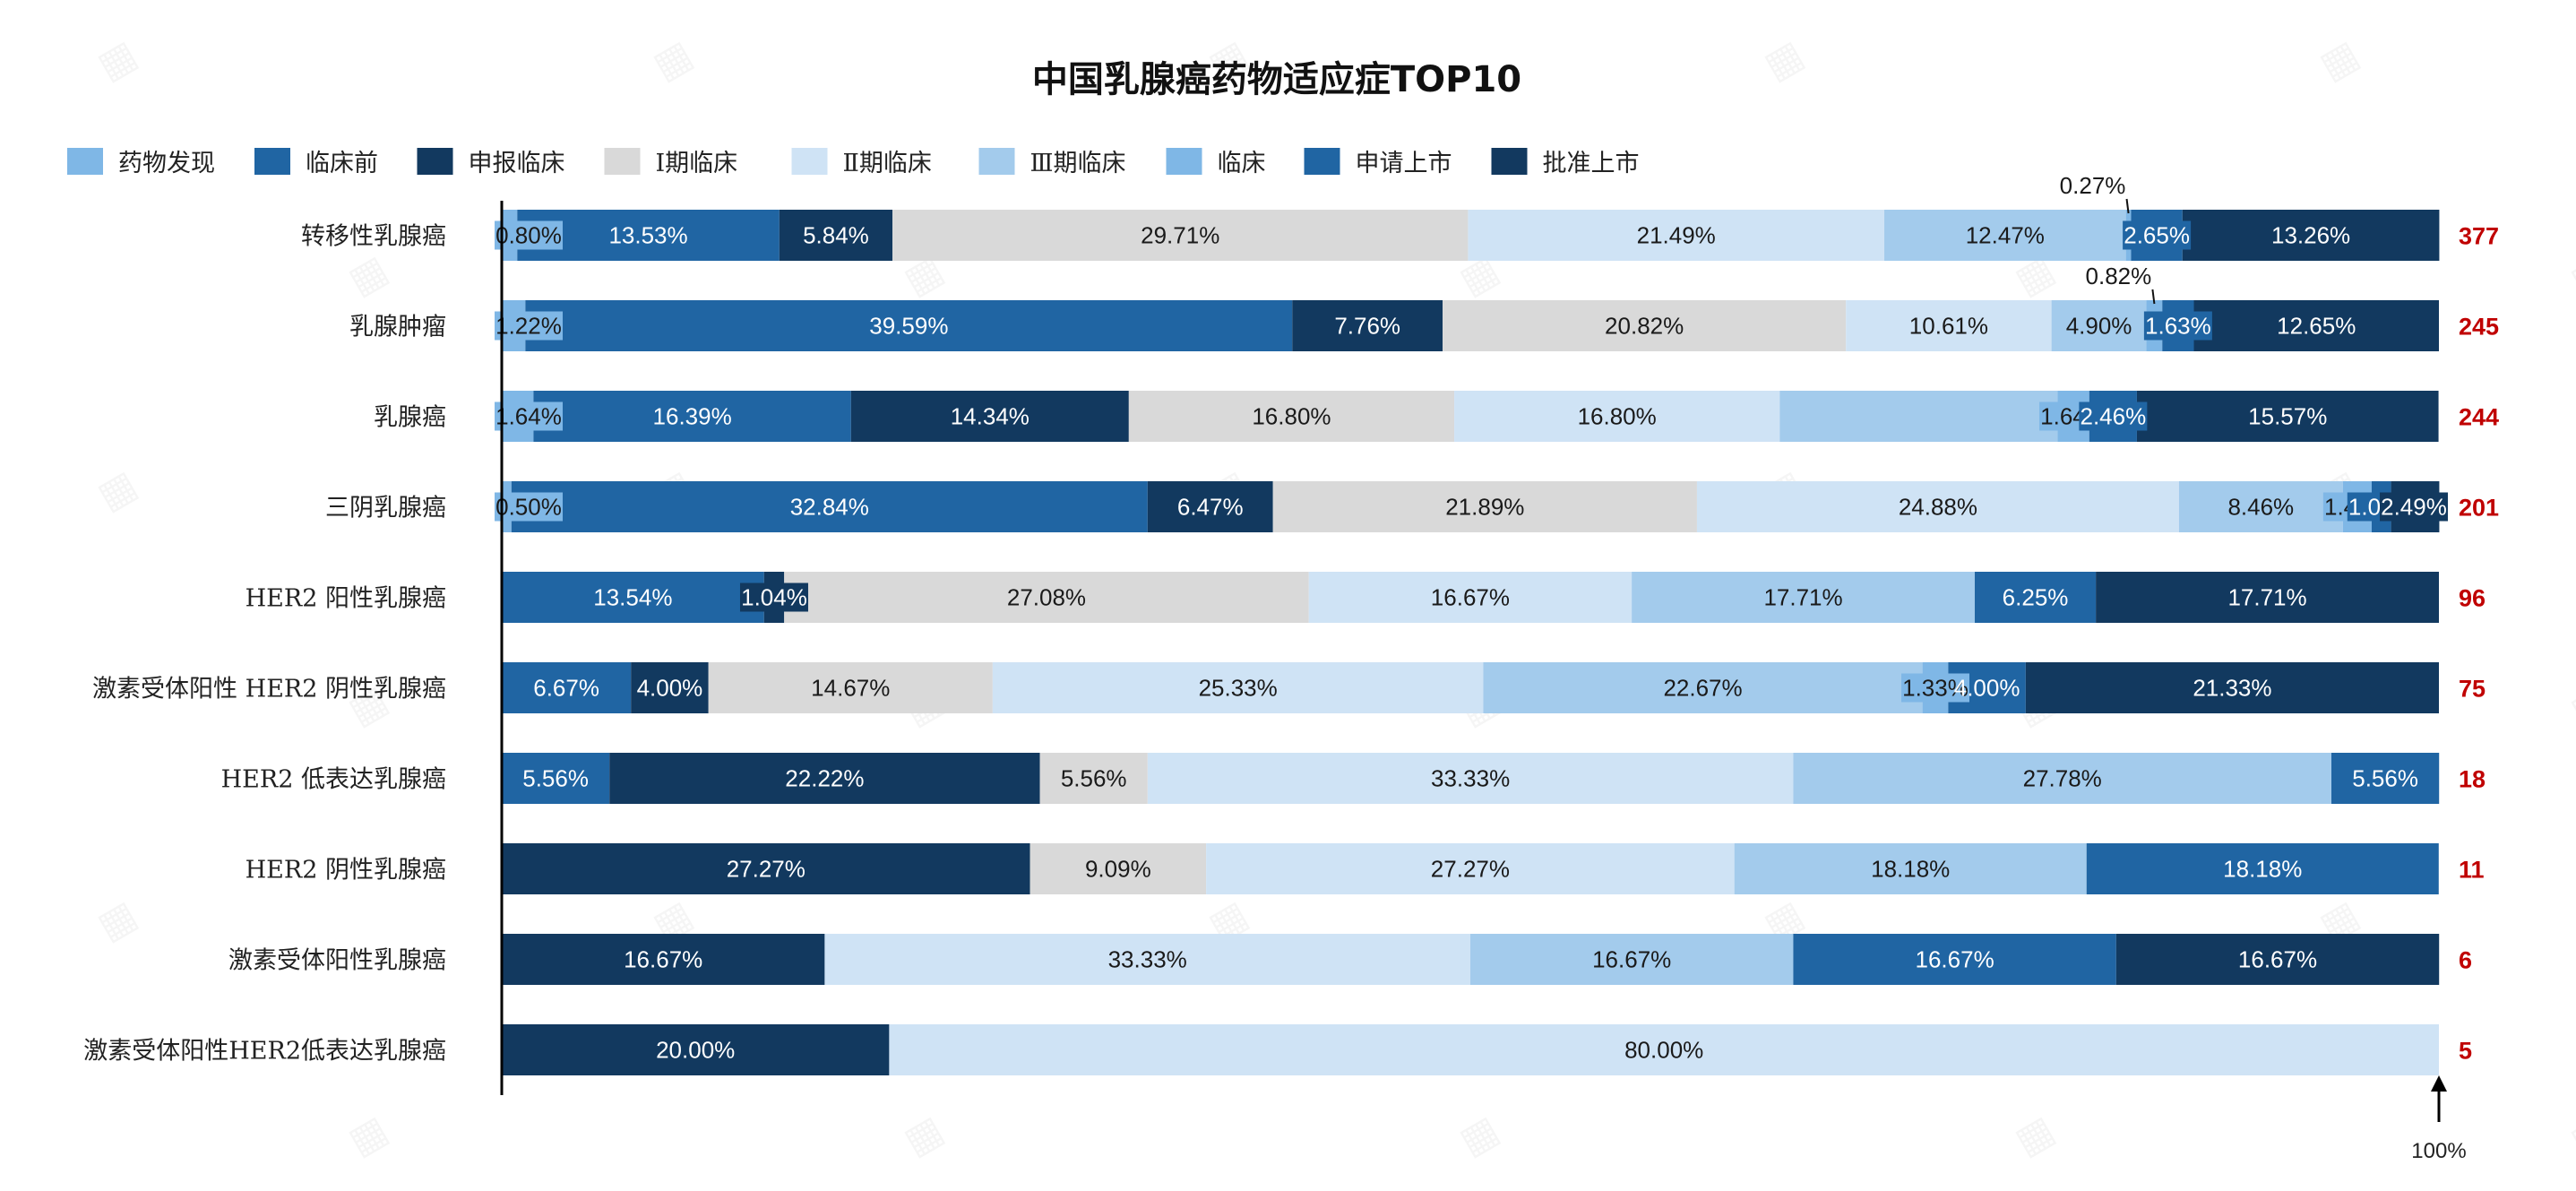  What do you see at coordinates (333, 780) in the screenshot?
I see `category-label: HER2 低表达乳腺癌` at bounding box center [333, 780].